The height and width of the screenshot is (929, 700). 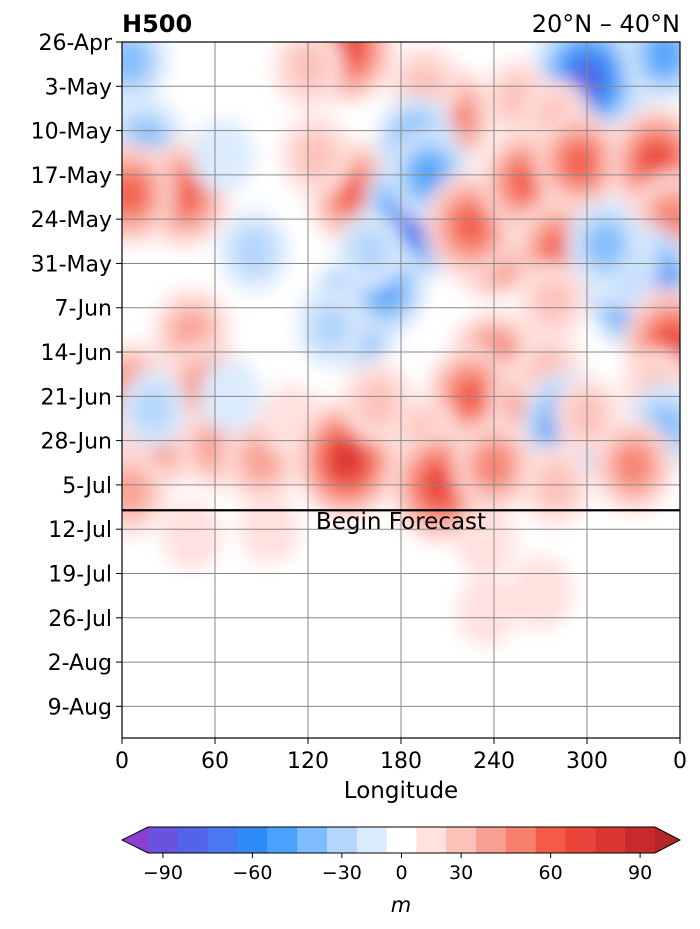 I want to click on colorbar-tick-label: 30, so click(x=461, y=873).